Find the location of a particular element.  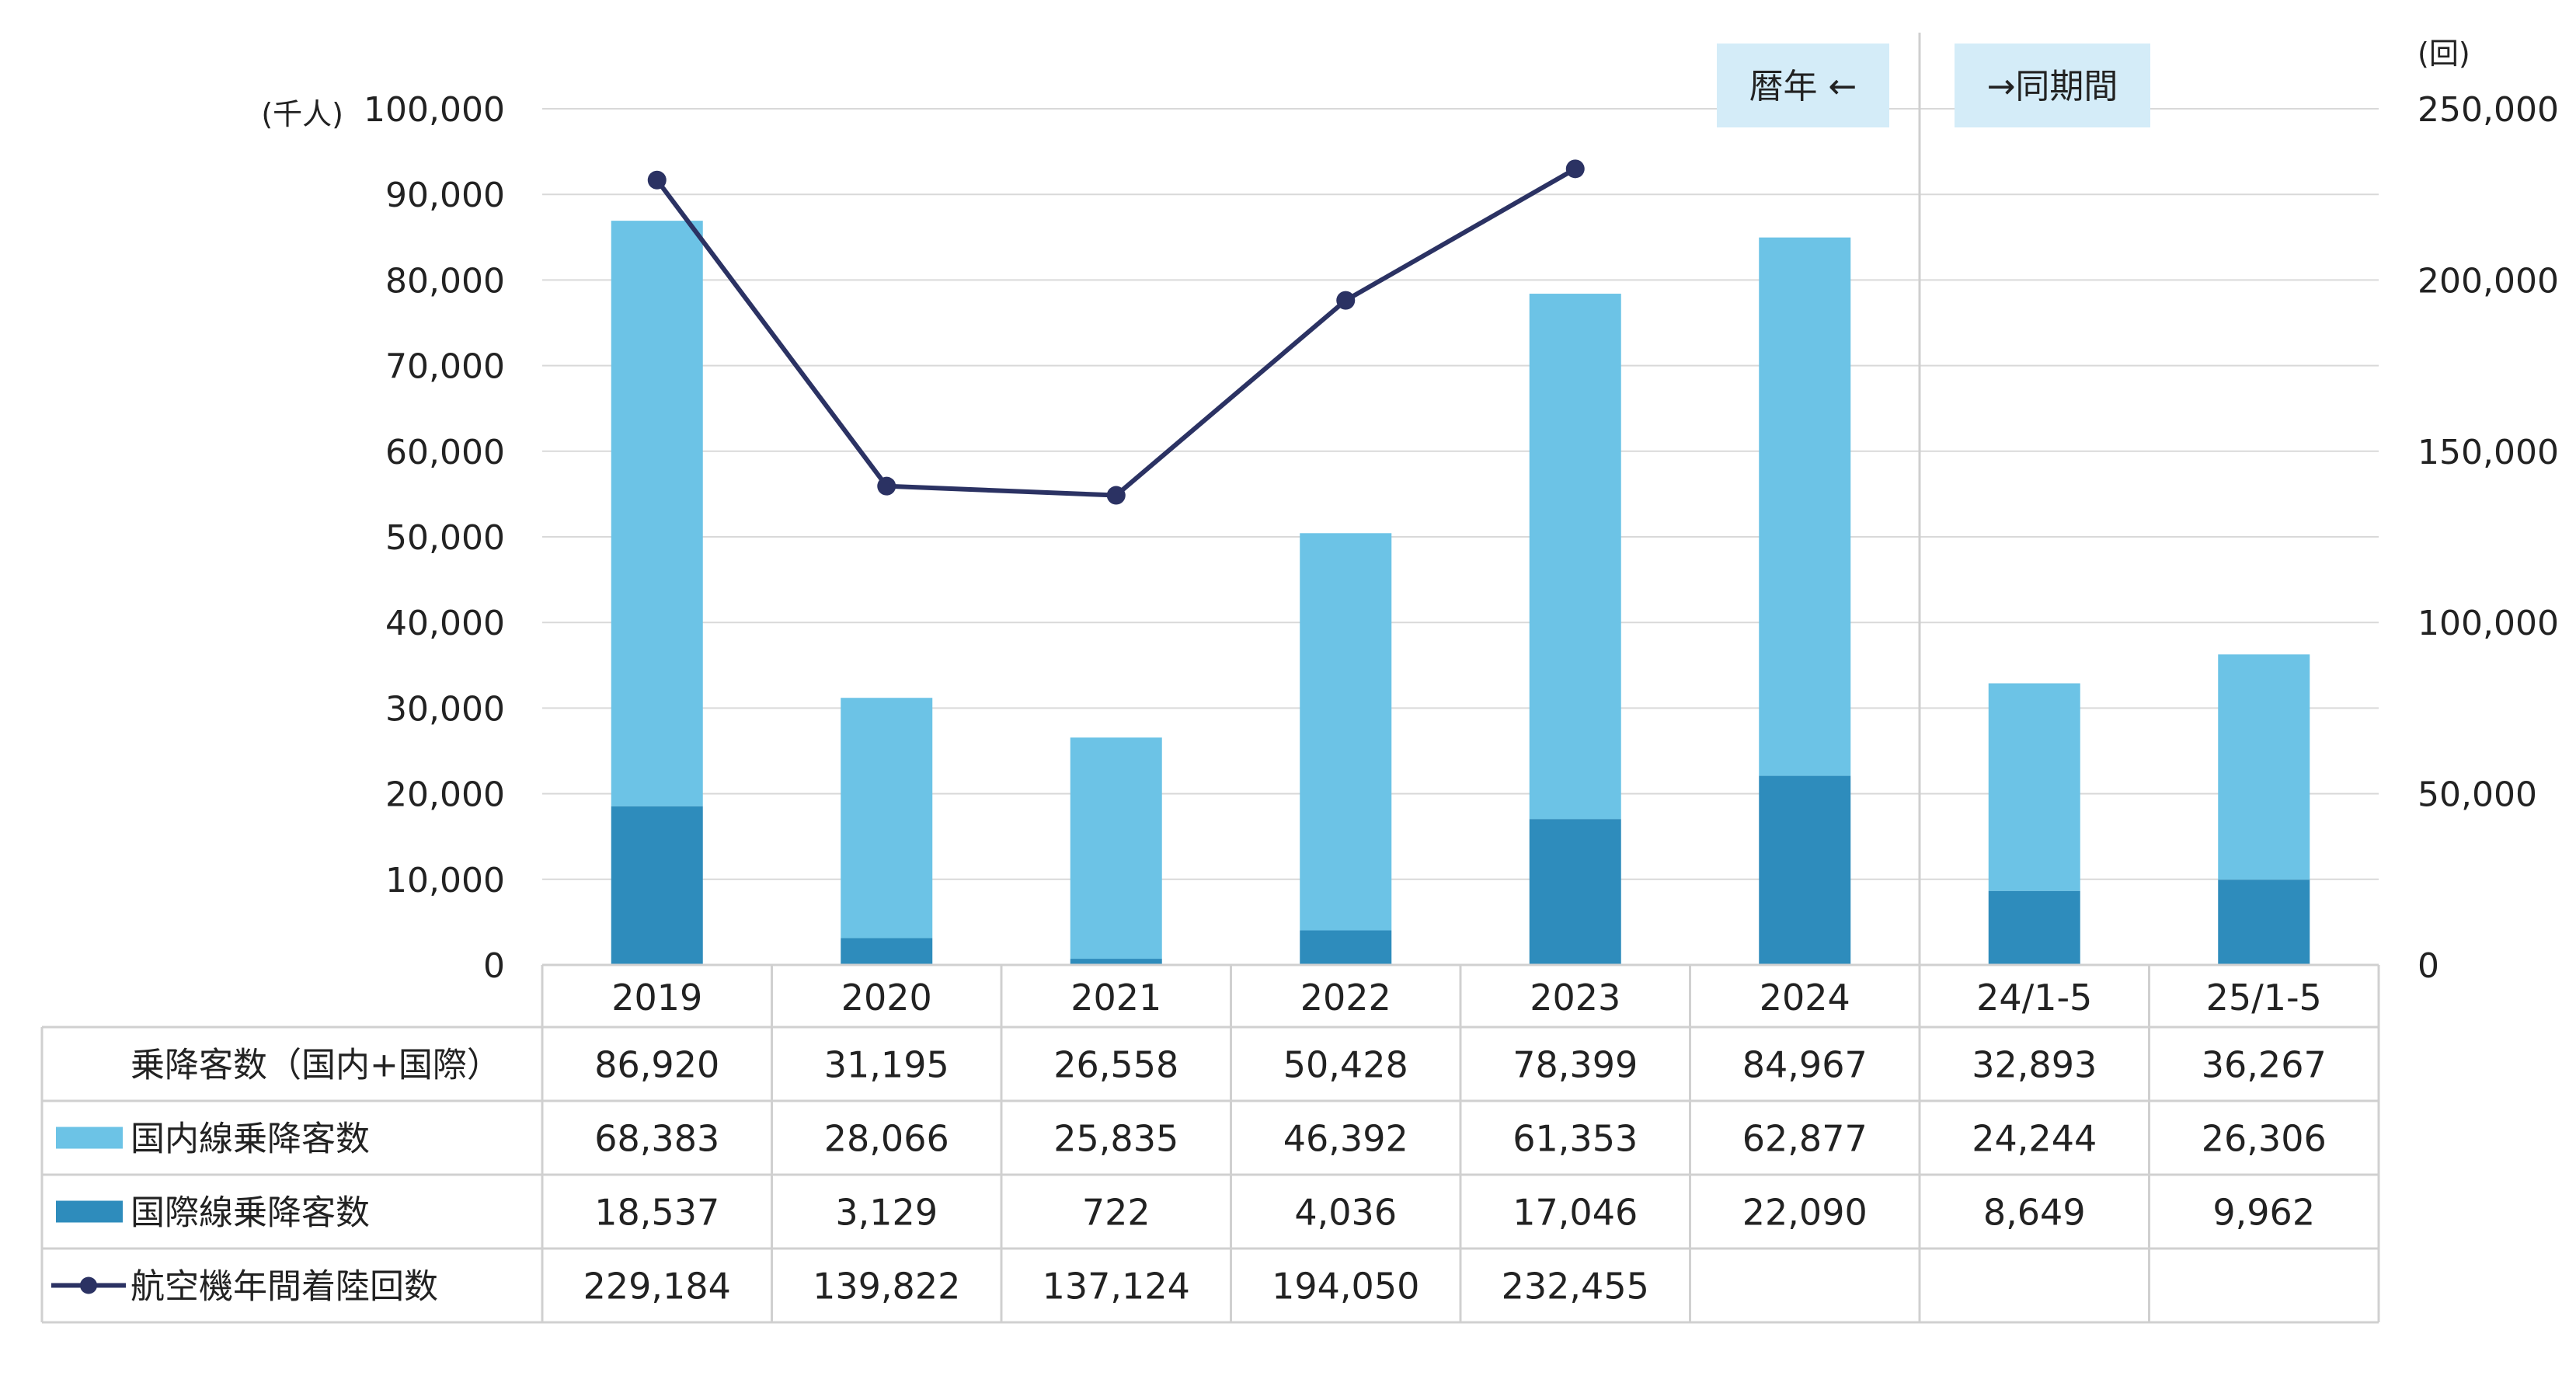

left-tick-label: 90,000 is located at coordinates (445, 195).